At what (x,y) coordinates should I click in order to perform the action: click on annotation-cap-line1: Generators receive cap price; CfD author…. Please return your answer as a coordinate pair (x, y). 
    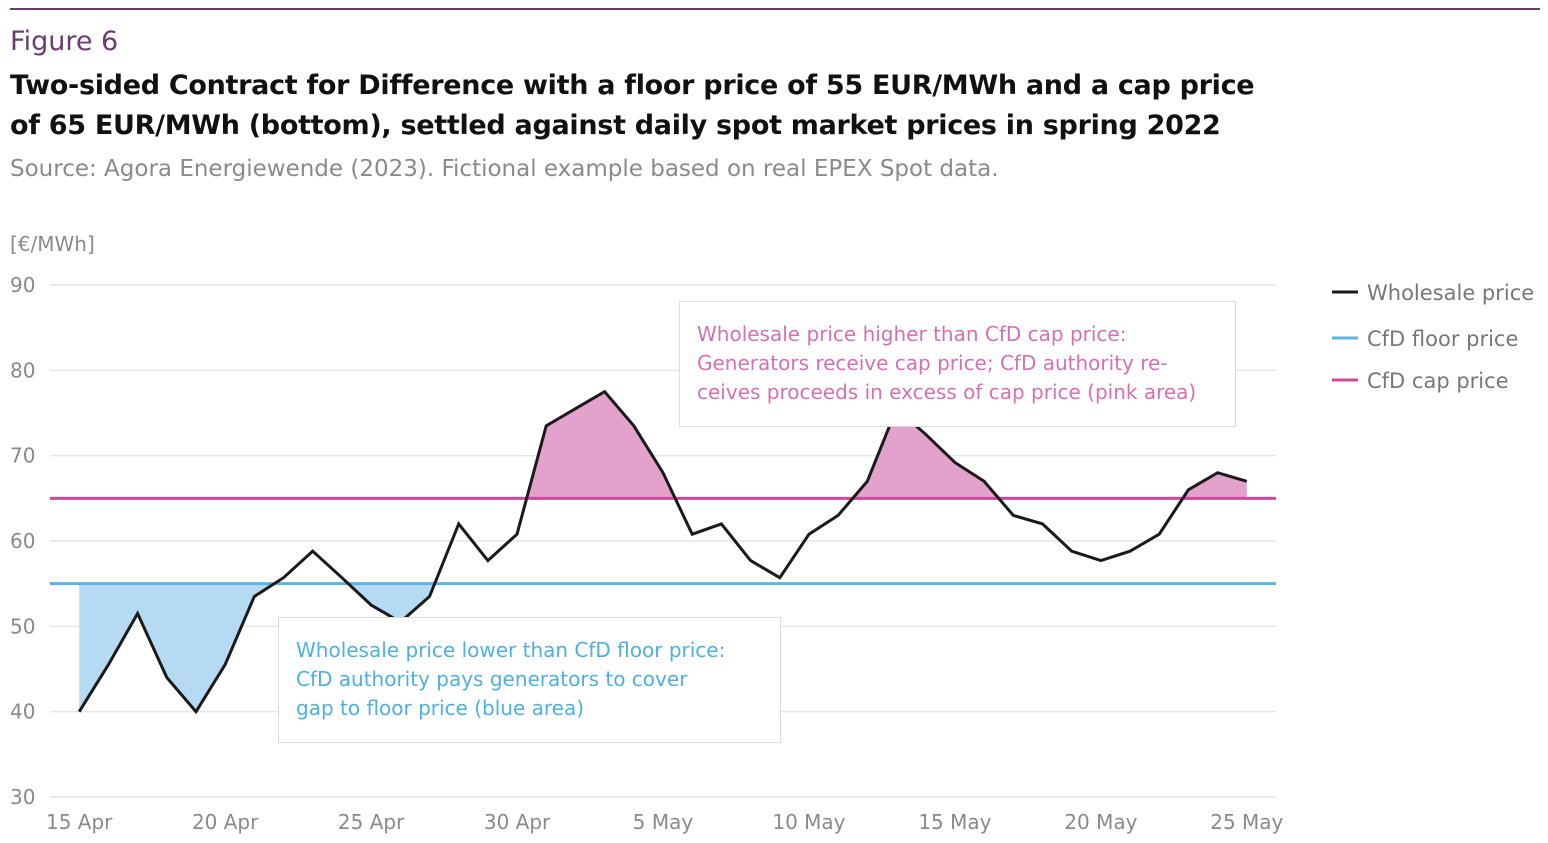
    Looking at the image, I should click on (932, 363).